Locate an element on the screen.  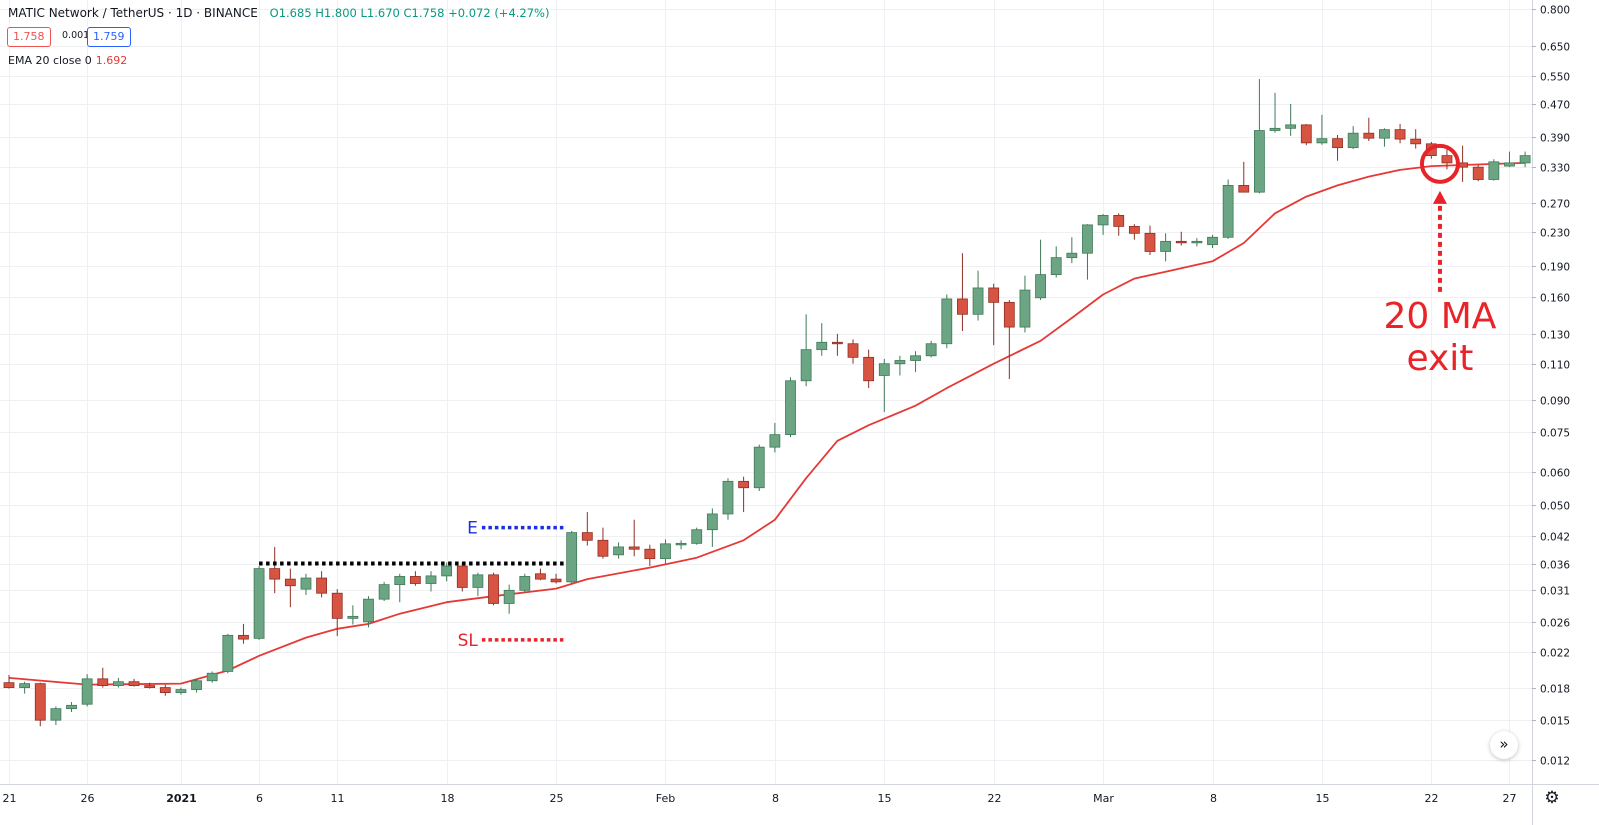
exit-arrow-head is located at coordinates (1439, 197).